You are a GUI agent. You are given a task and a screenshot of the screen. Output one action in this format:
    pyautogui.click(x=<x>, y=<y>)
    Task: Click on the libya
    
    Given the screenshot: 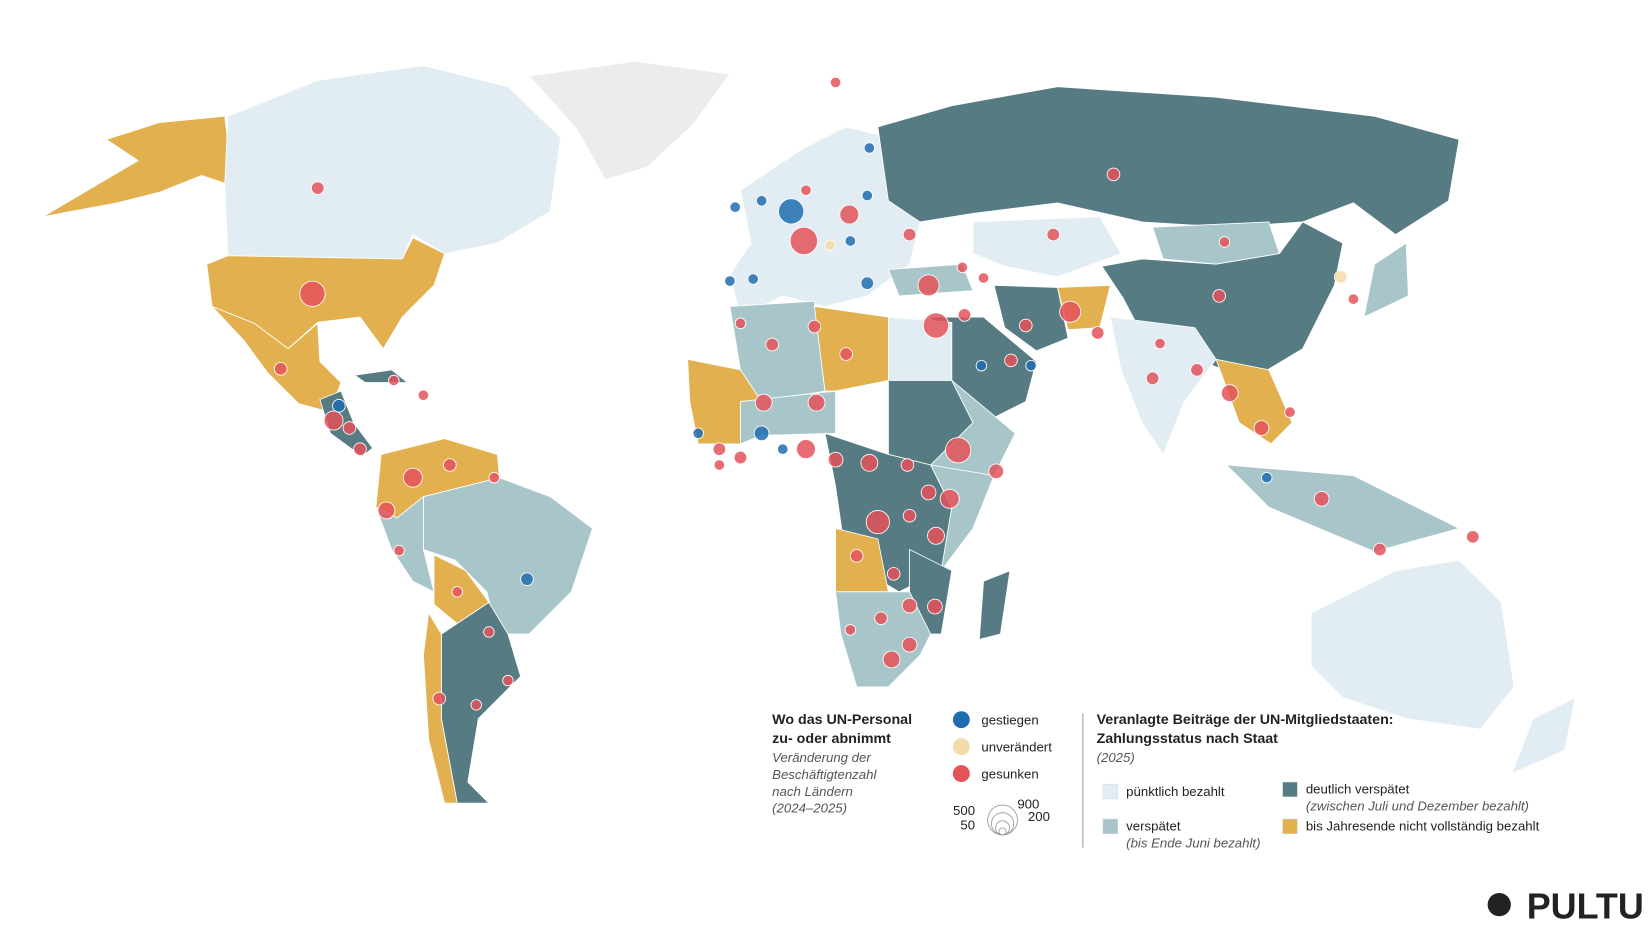 What is the action you would take?
    pyautogui.click(x=851, y=348)
    